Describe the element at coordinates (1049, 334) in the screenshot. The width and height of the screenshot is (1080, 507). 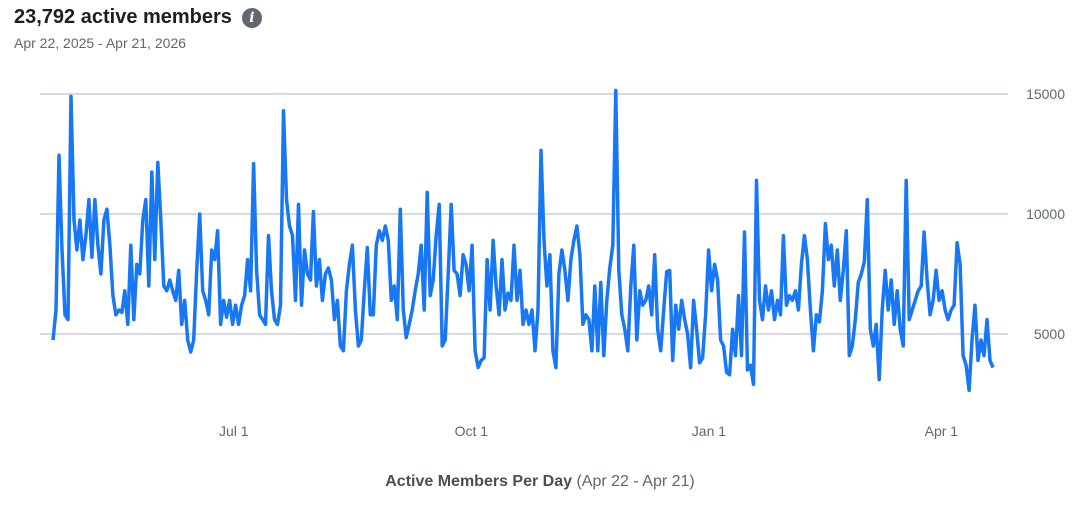
I see `y-tick-label: 5000` at that location.